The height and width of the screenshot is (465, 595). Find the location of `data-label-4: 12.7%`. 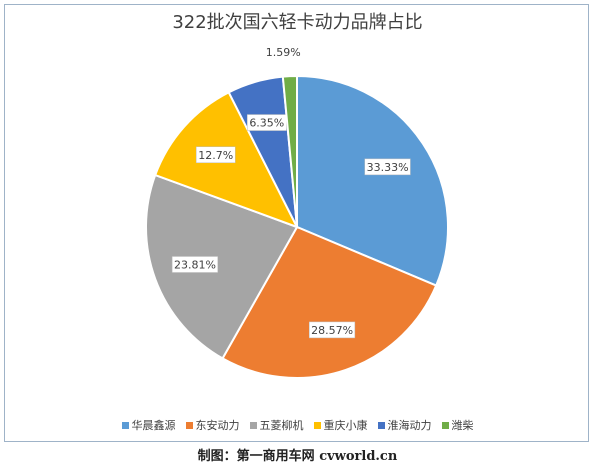

data-label-4: 12.7% is located at coordinates (215, 155).